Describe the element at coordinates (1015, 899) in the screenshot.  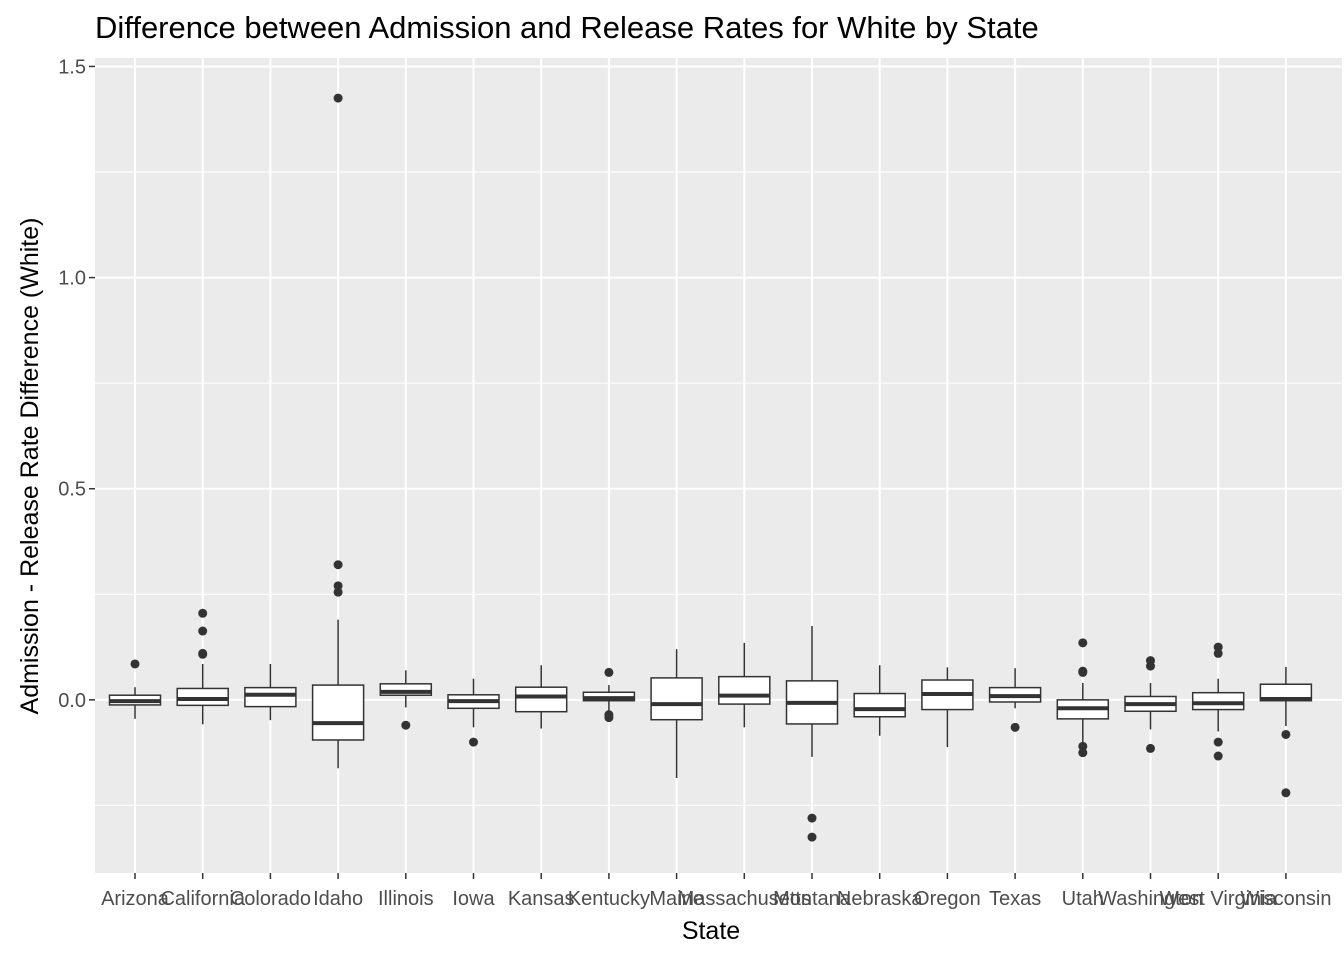
I see `x-tick-label: Texas` at that location.